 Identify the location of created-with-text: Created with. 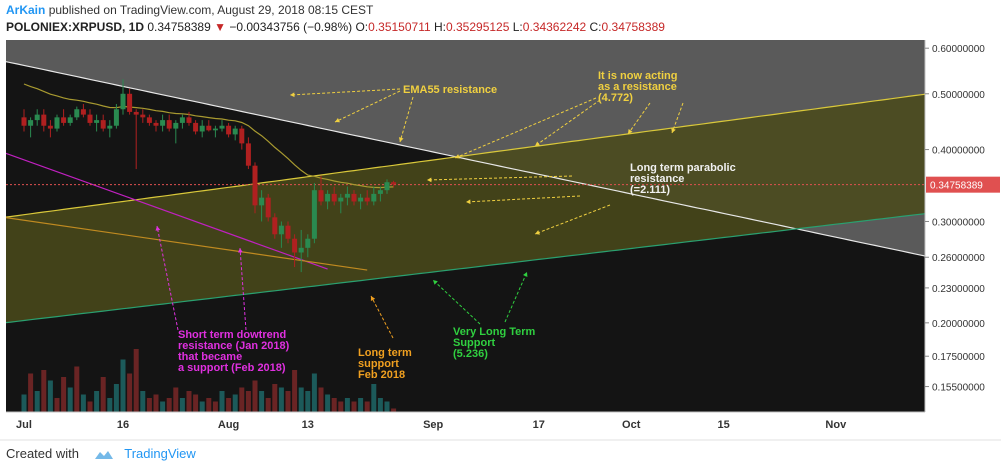
(42, 453).